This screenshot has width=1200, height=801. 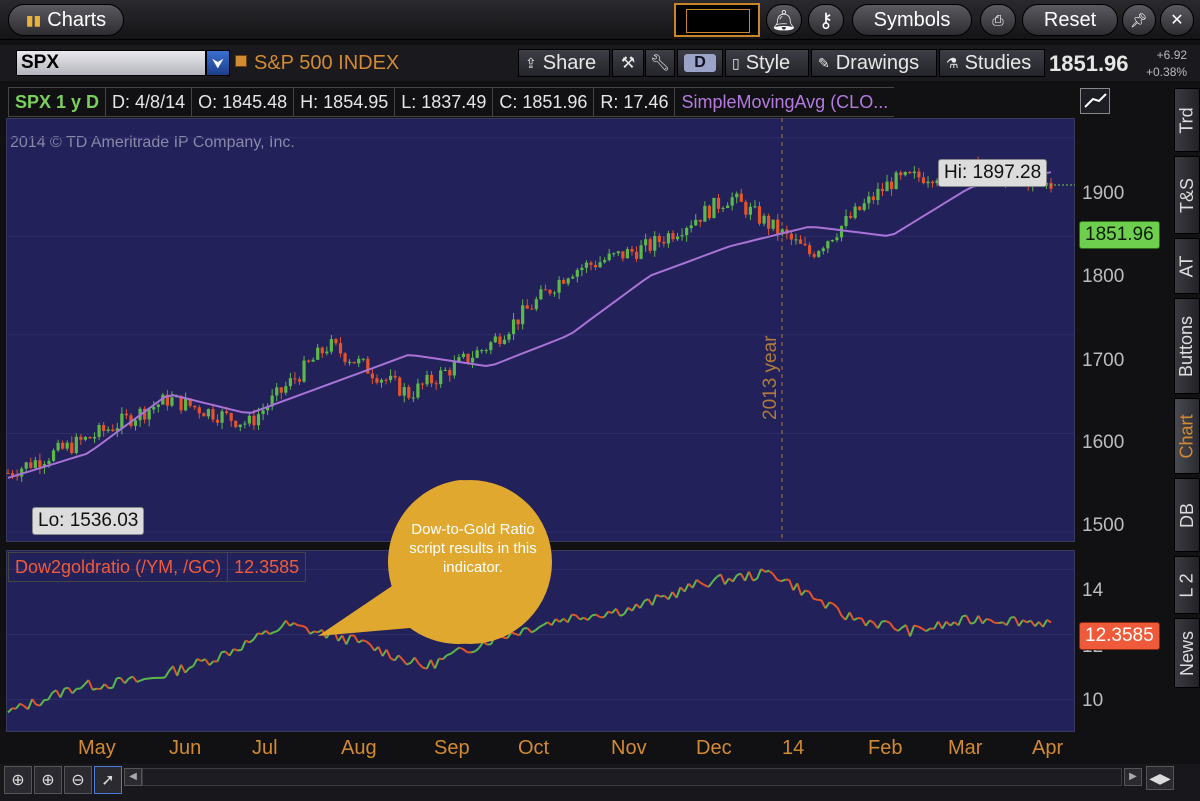 I want to click on x-tick-dec: Dec, so click(x=714, y=748).